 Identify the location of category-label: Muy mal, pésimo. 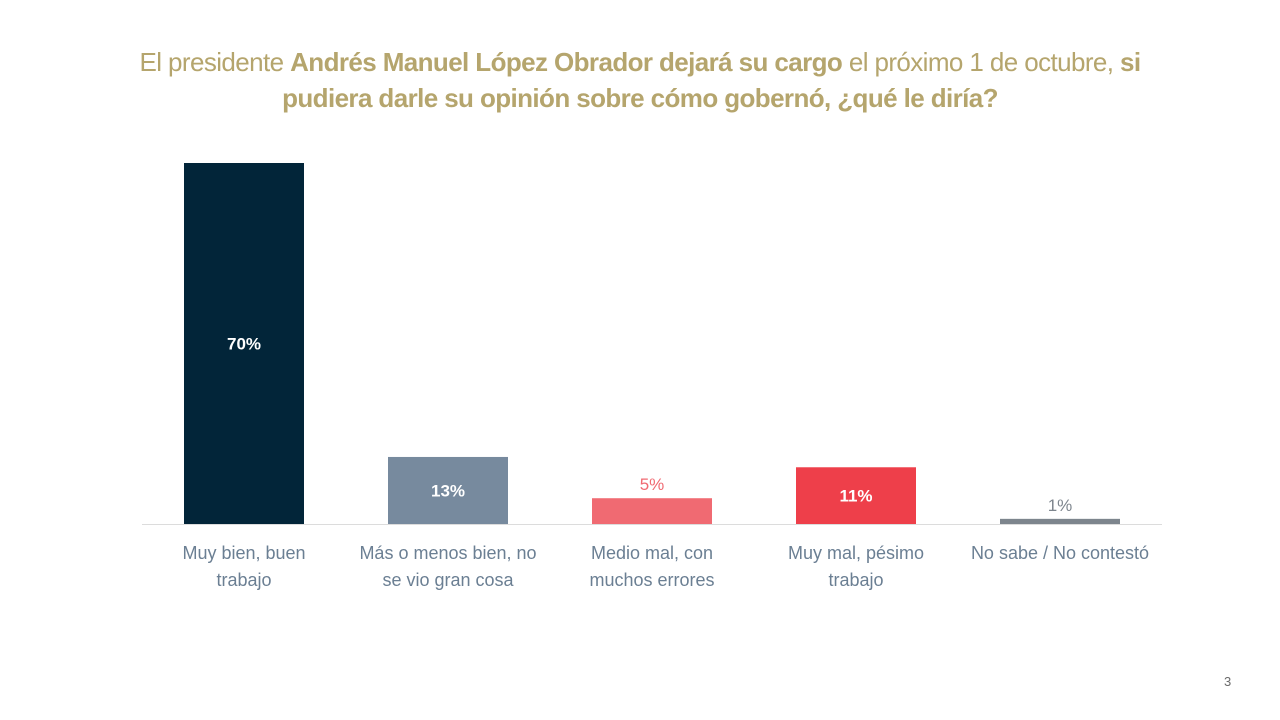
(856, 553).